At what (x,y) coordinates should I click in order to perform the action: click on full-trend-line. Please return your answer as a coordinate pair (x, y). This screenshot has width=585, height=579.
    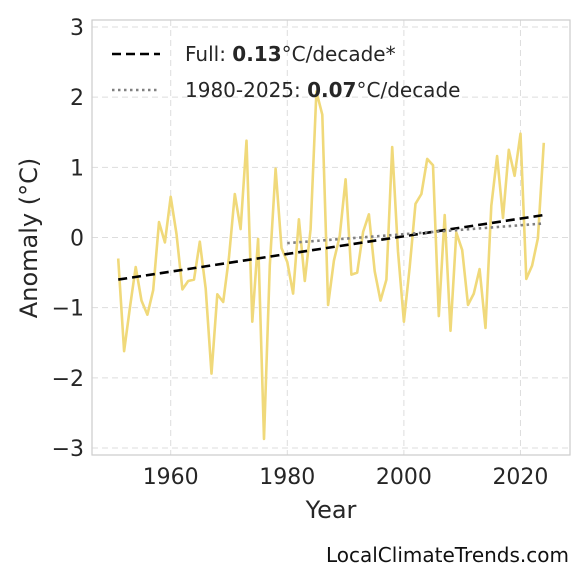
    Looking at the image, I should click on (331, 247).